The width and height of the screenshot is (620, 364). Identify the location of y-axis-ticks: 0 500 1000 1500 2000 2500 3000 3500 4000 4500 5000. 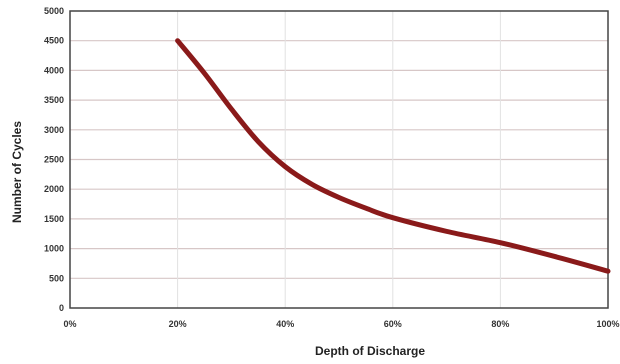
(54, 159).